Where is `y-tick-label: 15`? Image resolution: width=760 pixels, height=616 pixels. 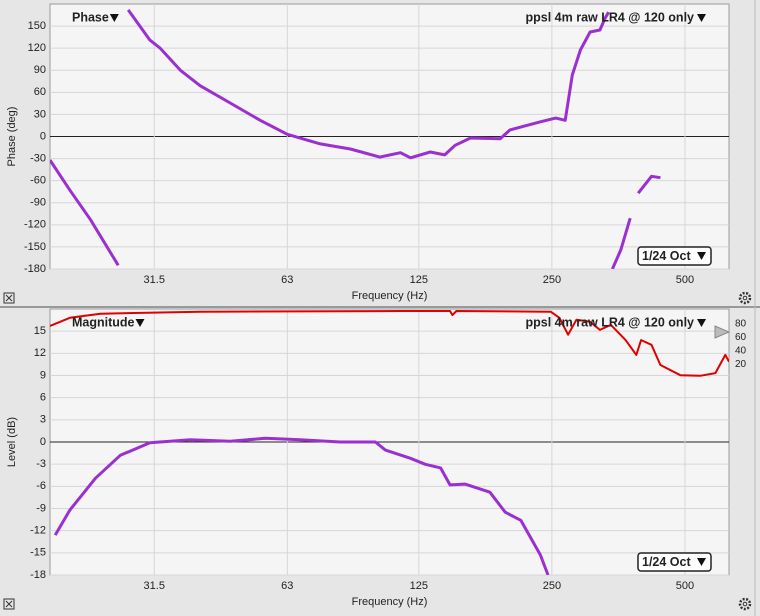 y-tick-label: 15 is located at coordinates (40, 331).